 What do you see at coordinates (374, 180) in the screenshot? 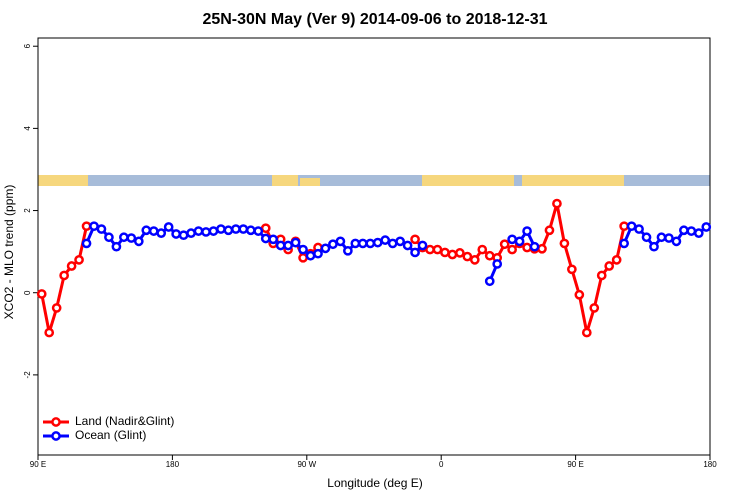
I see `land-ocean-strip` at bounding box center [374, 180].